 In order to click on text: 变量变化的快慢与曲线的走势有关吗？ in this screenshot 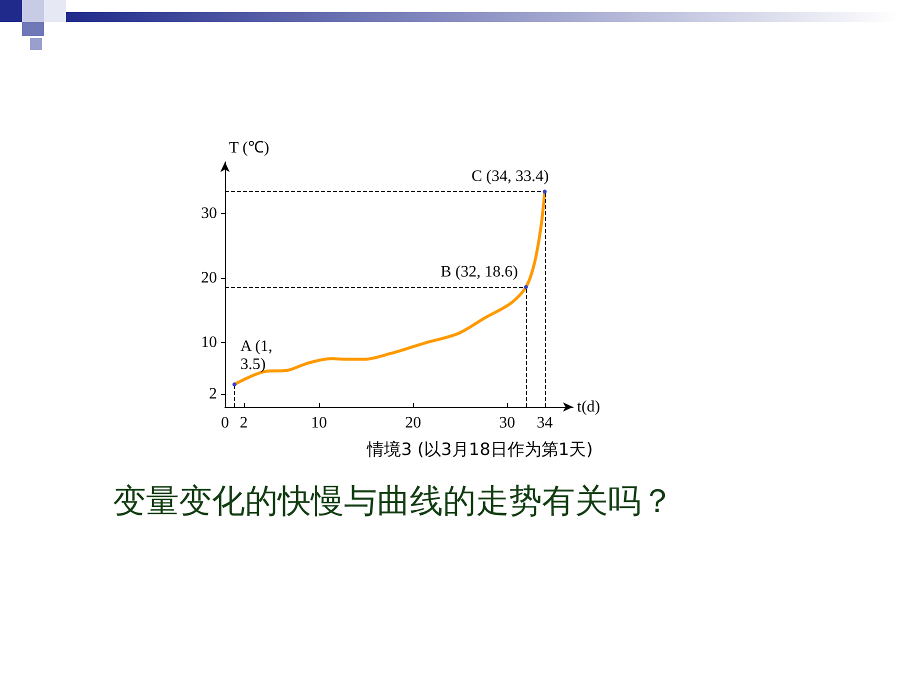, I will do `click(394, 501)`.